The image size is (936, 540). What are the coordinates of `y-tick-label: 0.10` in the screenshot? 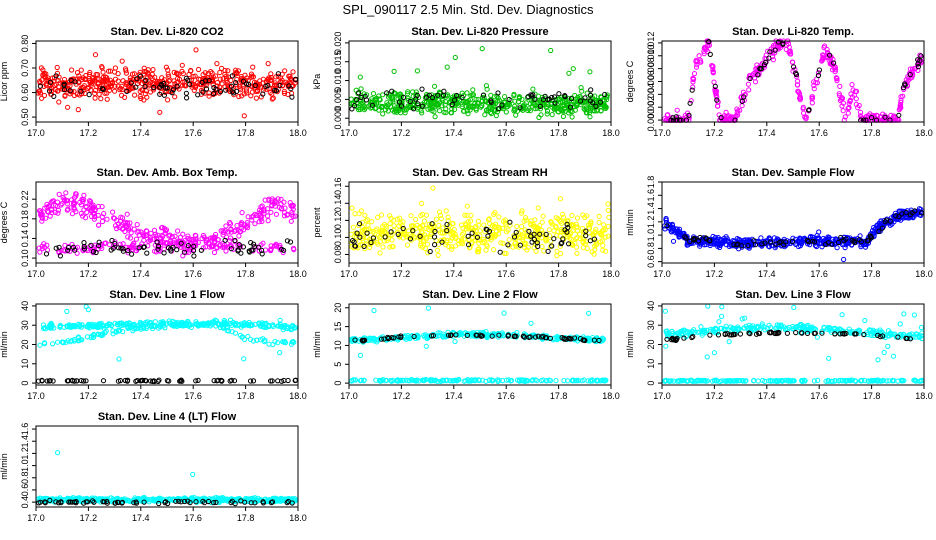 It's located at (338, 238).